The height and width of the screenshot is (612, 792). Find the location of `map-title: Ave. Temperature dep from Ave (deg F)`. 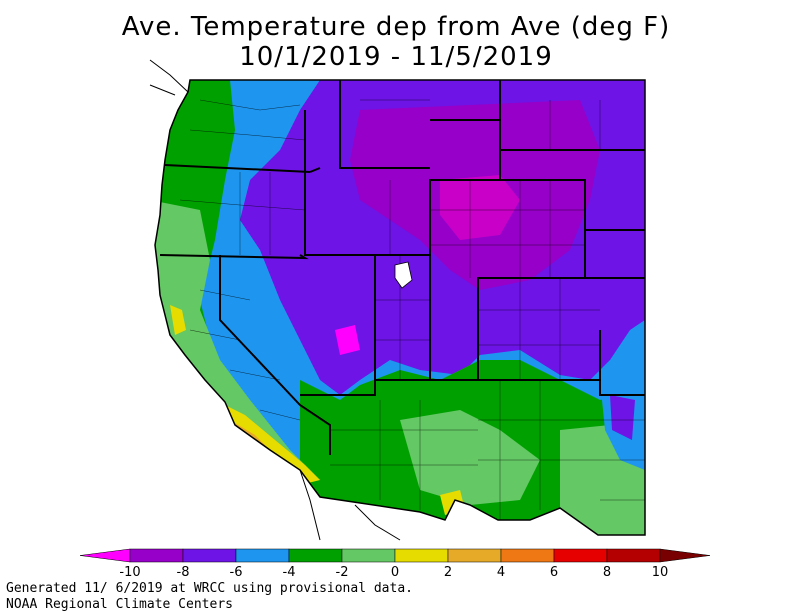

map-title: Ave. Temperature dep from Ave (deg F) is located at coordinates (396, 27).